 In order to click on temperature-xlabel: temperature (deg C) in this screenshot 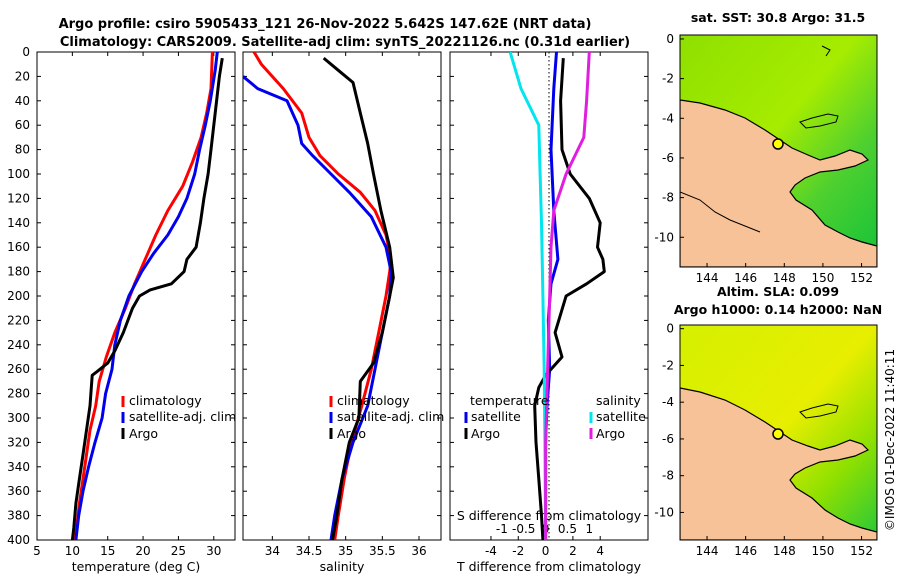, I will do `click(136, 566)`.